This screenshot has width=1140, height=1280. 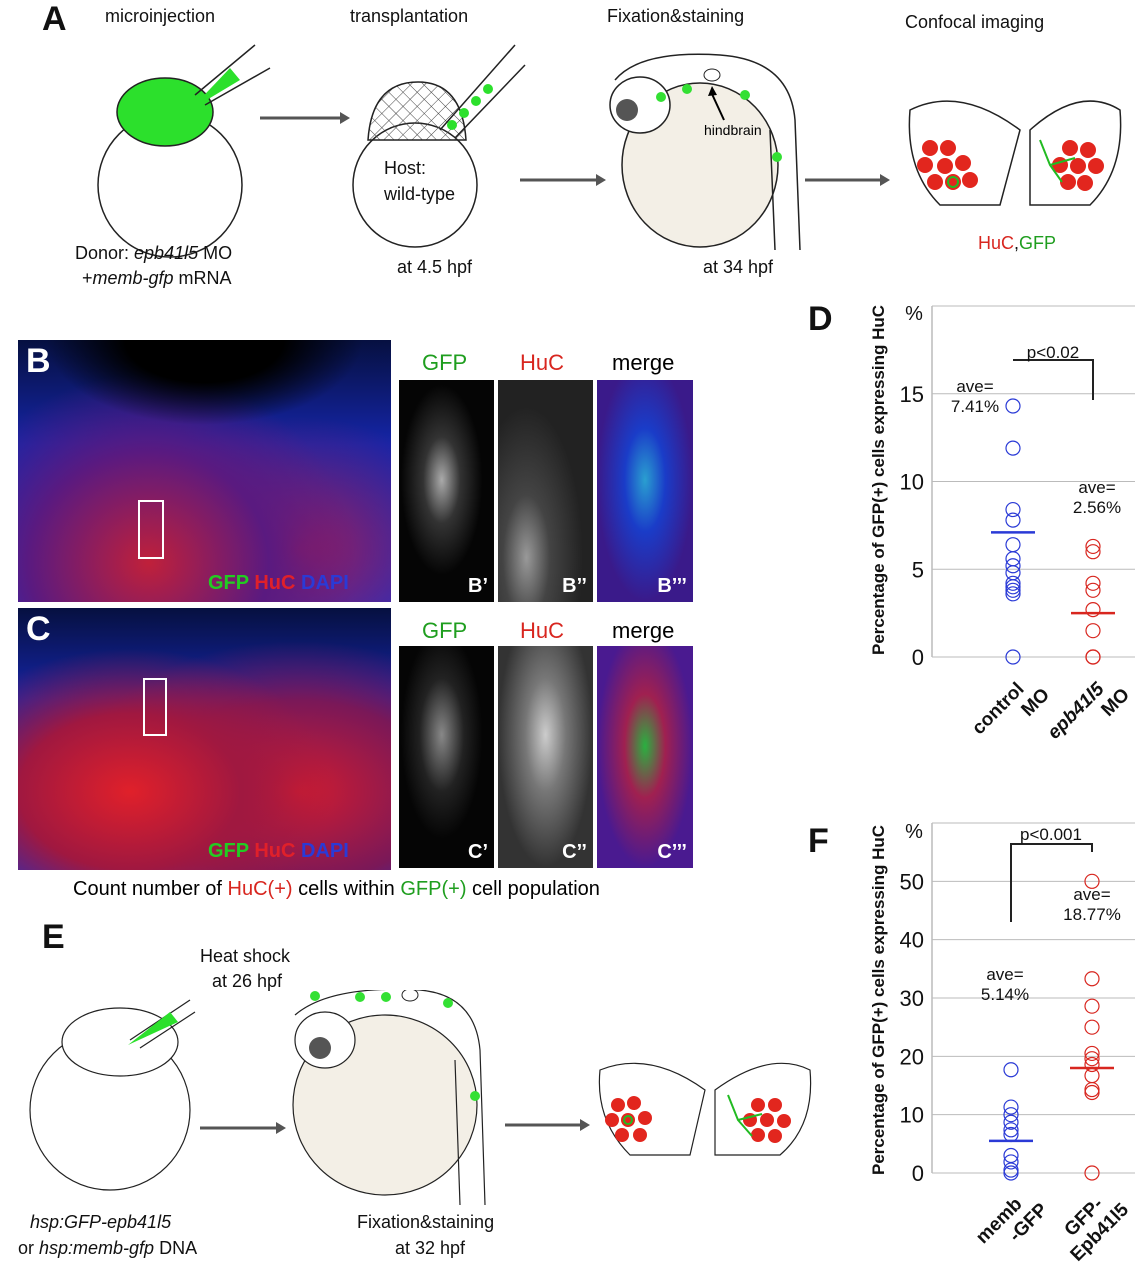 What do you see at coordinates (912, 1056) in the screenshot?
I see `y-tick-label: 20` at bounding box center [912, 1056].